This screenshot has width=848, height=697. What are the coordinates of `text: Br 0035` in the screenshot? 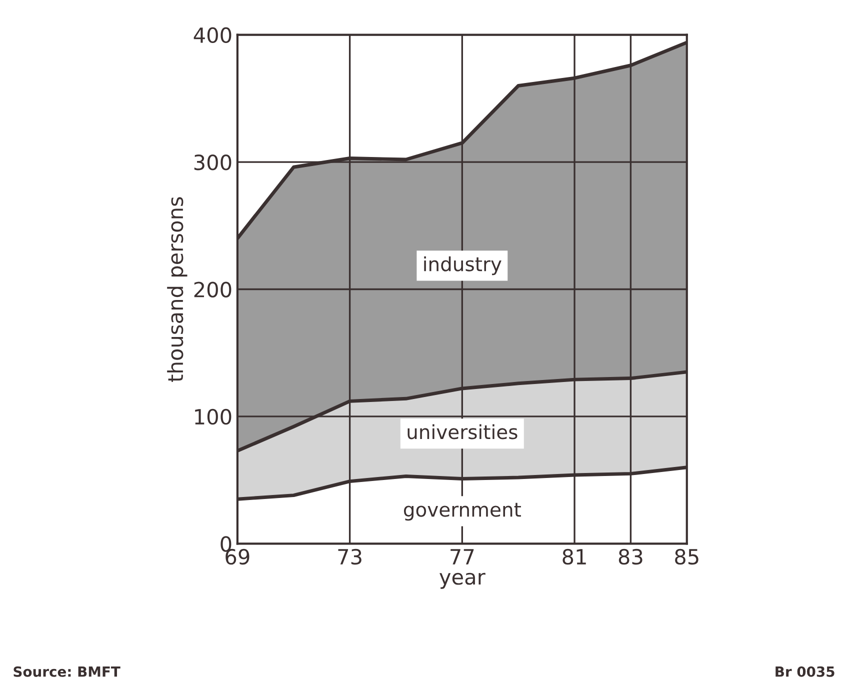 It's located at (805, 671).